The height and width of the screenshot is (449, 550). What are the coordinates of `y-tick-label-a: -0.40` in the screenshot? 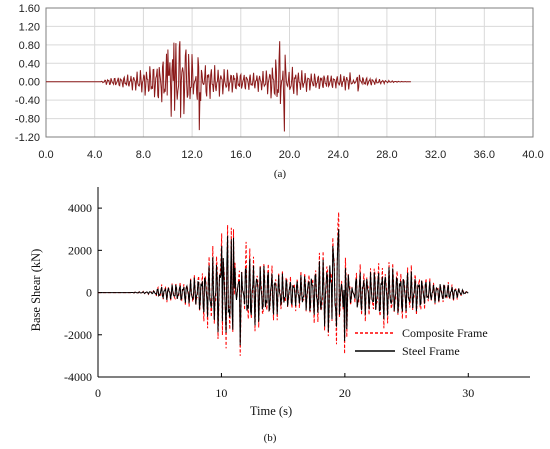 It's located at (27, 101).